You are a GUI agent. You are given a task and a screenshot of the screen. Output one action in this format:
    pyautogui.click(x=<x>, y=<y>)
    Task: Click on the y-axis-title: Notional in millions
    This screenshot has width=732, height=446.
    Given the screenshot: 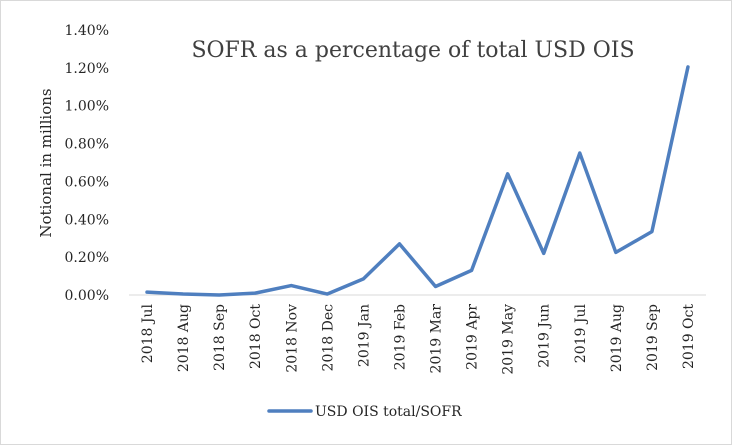 What is the action you would take?
    pyautogui.click(x=46, y=162)
    